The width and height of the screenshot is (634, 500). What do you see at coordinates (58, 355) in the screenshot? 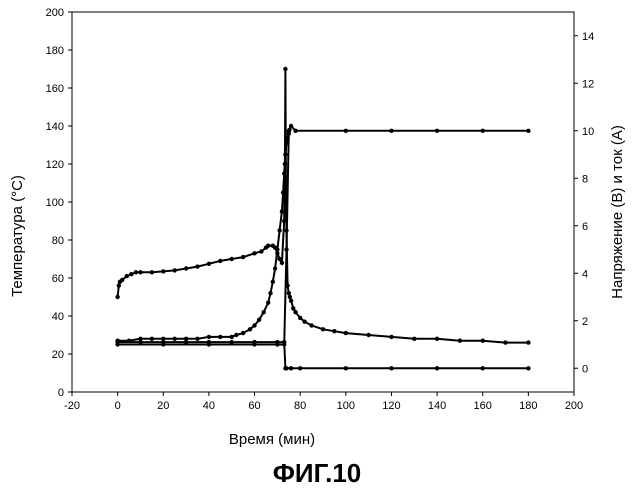
I see `left-y-tick-label: 20` at bounding box center [58, 355].